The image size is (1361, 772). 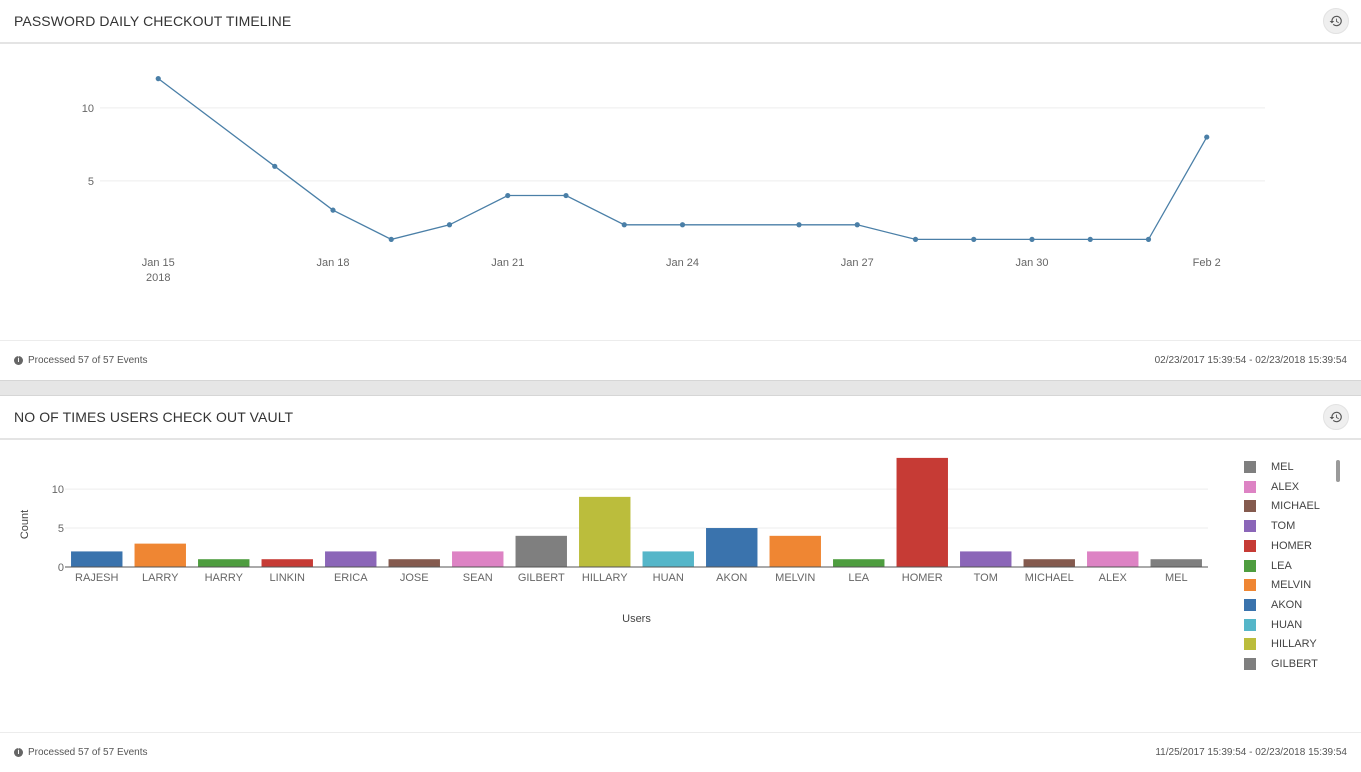 I want to click on y-axis-ticks: 0 5 10, so click(x=58, y=529).